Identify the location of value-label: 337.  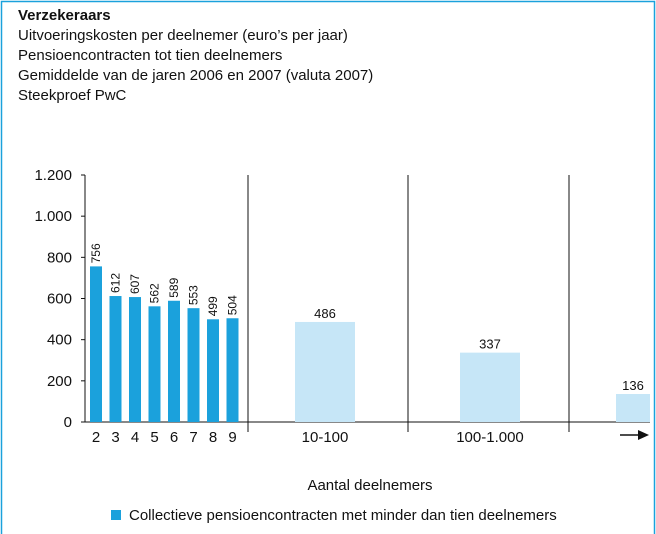
(490, 344).